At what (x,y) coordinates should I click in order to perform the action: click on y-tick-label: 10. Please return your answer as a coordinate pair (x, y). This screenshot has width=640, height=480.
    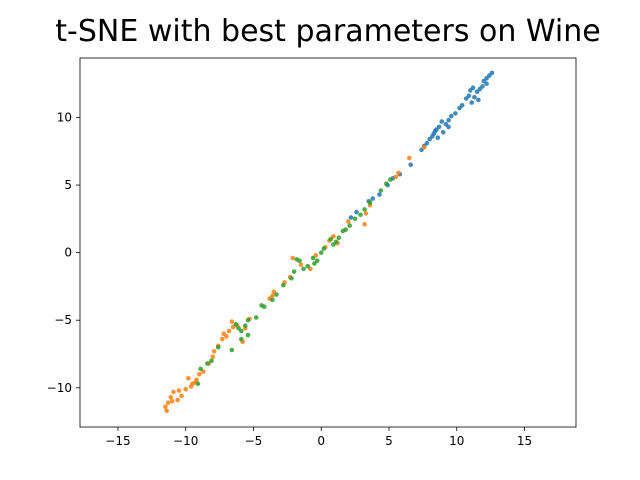
    Looking at the image, I should click on (64, 117).